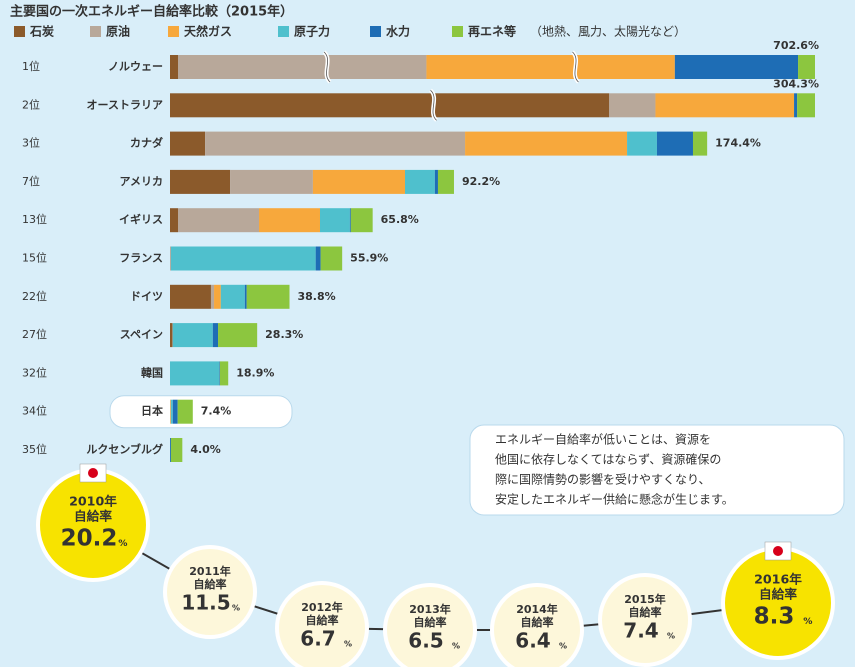 The width and height of the screenshot is (855, 667). Describe the element at coordinates (34, 411) in the screenshot. I see `rank-label: 34位` at that location.